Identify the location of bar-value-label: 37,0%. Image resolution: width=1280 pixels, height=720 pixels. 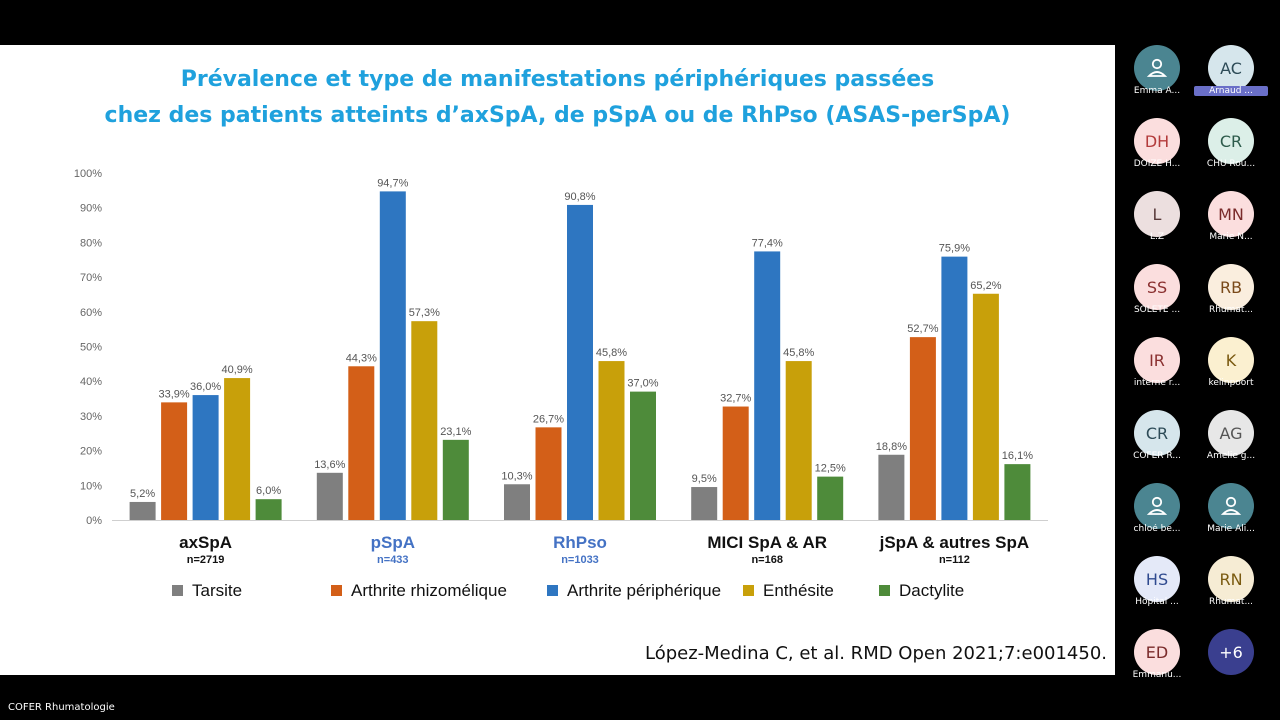
(642, 384).